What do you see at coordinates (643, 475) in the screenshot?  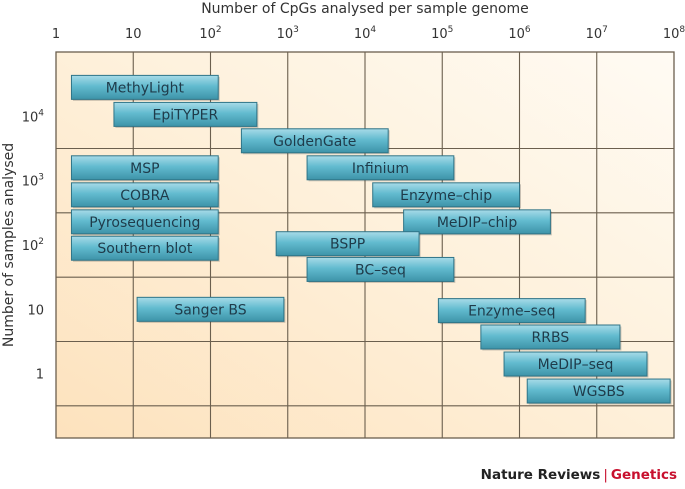 I see `credit-section: Genetics` at bounding box center [643, 475].